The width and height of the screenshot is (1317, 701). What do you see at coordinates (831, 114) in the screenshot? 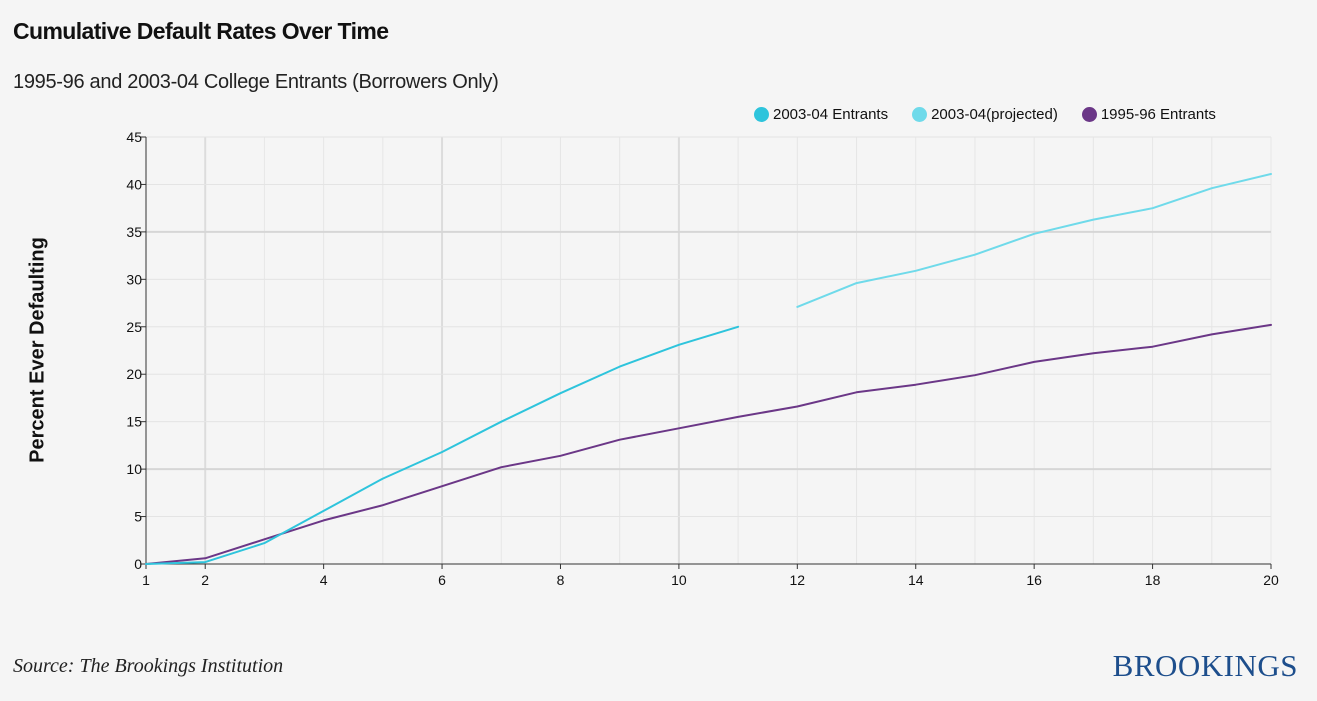
I see `legend-label-2003-04-entrants: 2003-04 Entrants` at bounding box center [831, 114].